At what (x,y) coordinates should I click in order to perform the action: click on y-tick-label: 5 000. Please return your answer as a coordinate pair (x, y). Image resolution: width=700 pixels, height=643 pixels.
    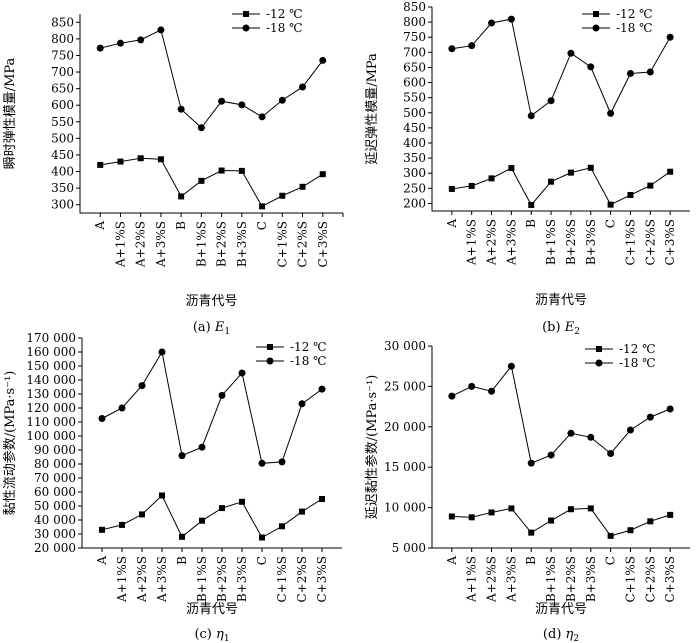
    Looking at the image, I should click on (409, 548).